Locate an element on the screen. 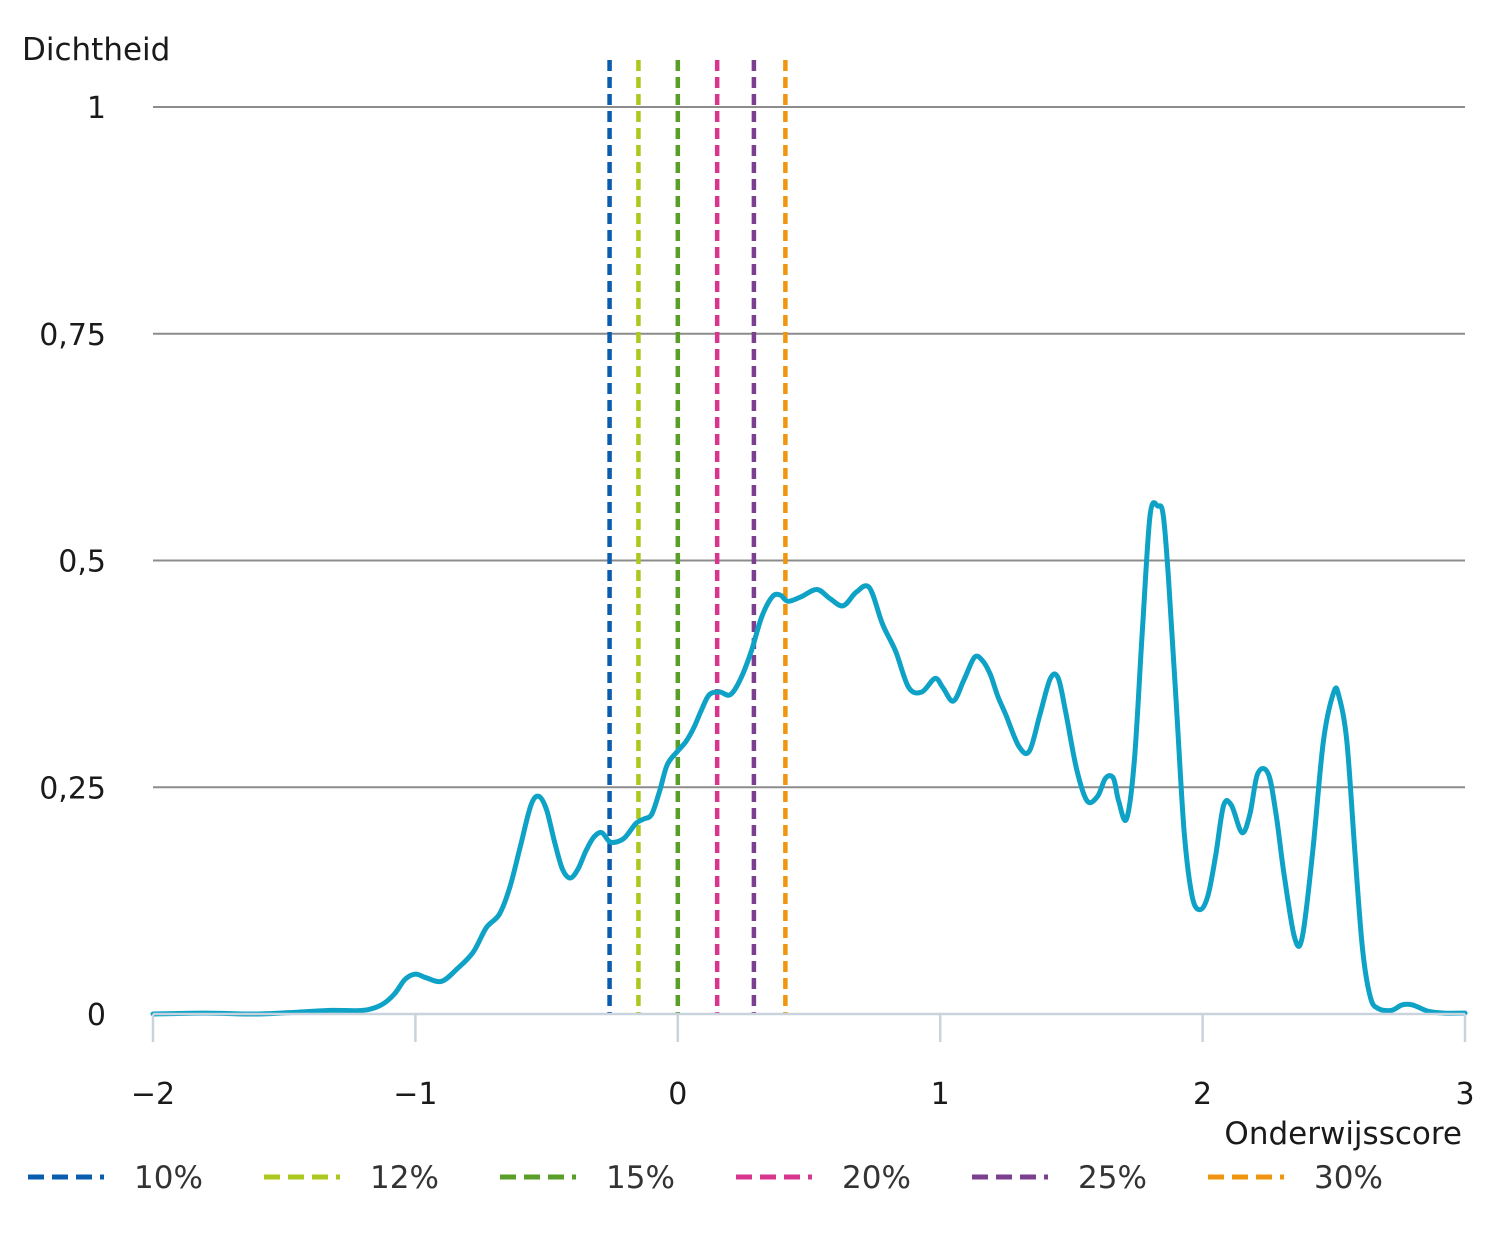 This screenshot has height=1255, width=1494. x-axis-title: Onderwijsscore is located at coordinates (1343, 1134).